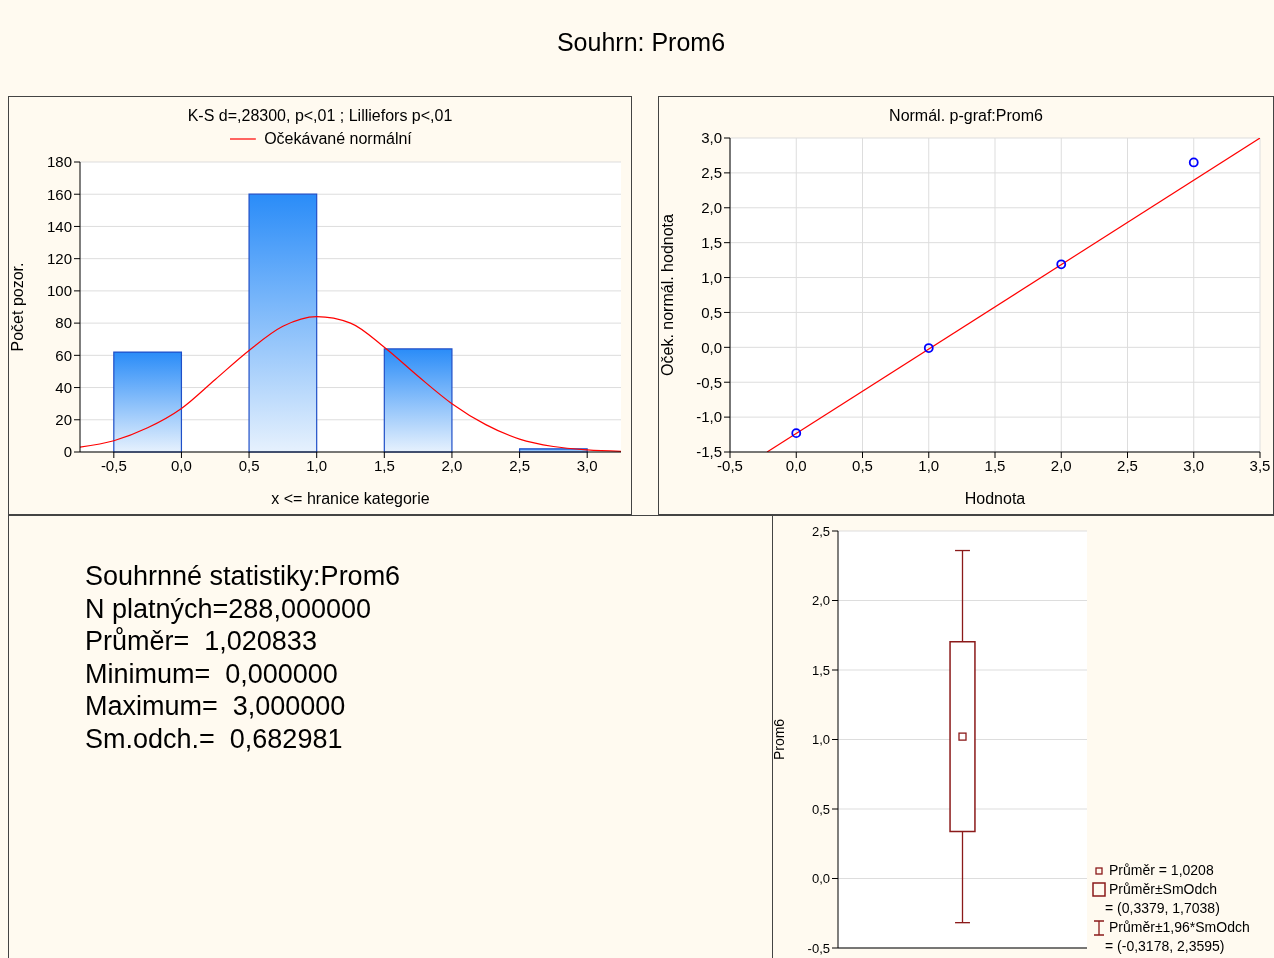  What do you see at coordinates (63, 355) in the screenshot?
I see `y-tick-label: 60` at bounding box center [63, 355].